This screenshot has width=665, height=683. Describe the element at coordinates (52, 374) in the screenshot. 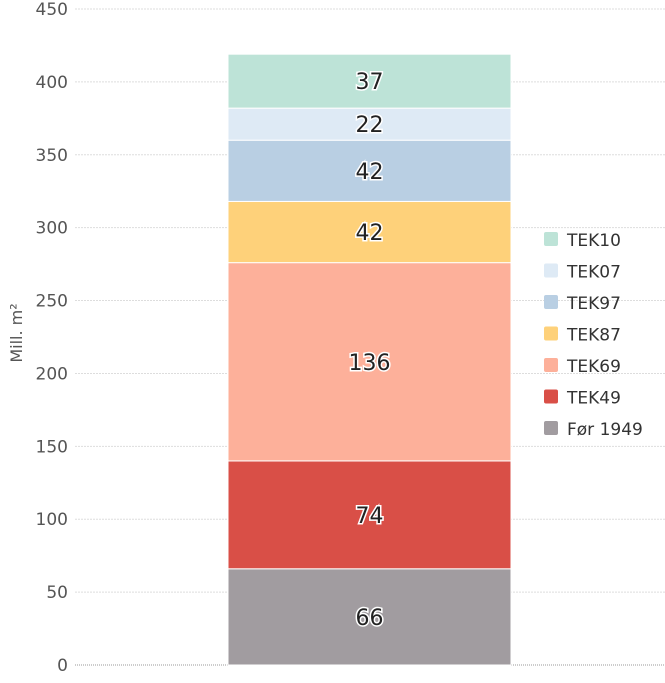

I see `y-tick-label: 200` at that location.